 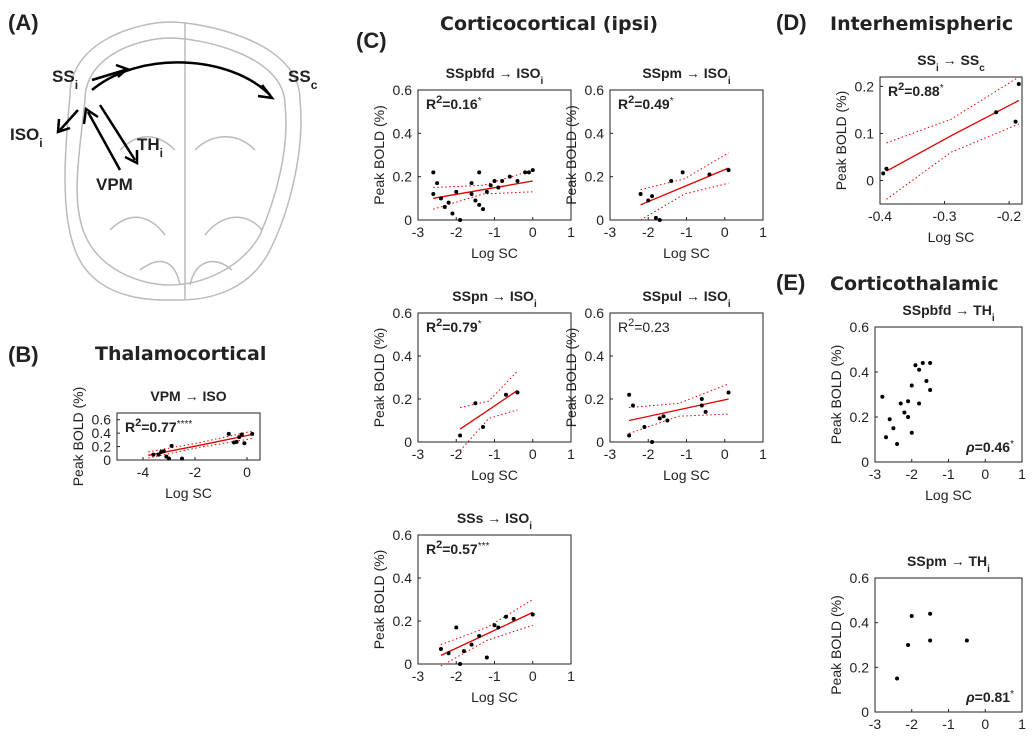 I want to click on stat-label: R2=0.77****, so click(x=158, y=426).